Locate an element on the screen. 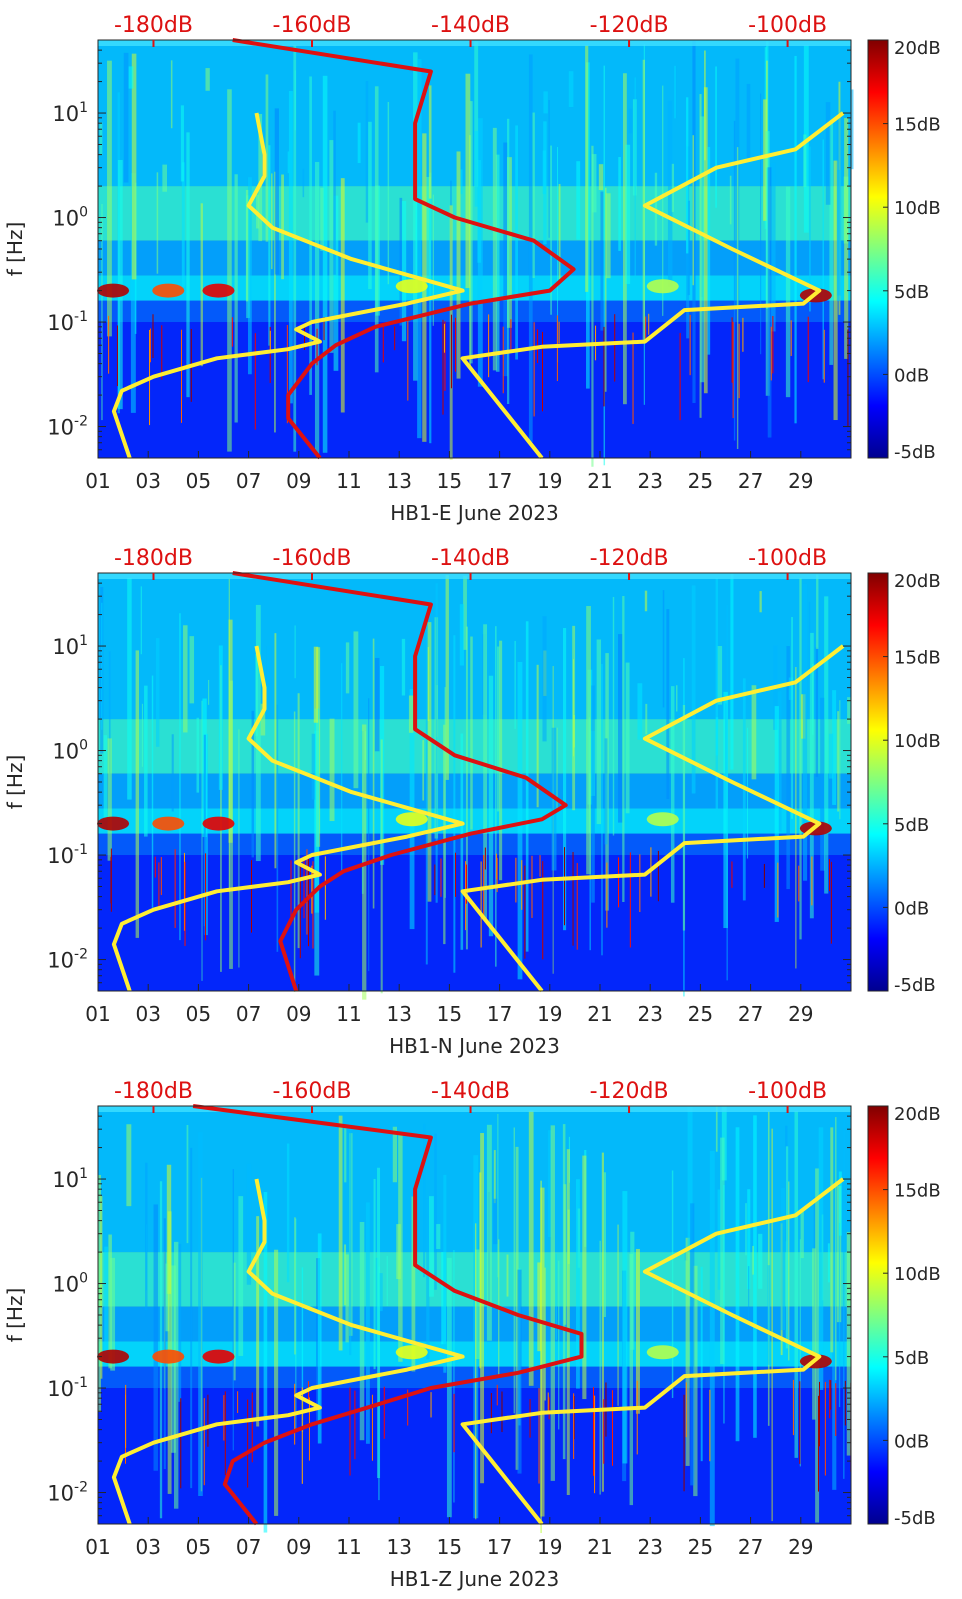  x-tick-label: 29 is located at coordinates (800, 1014).